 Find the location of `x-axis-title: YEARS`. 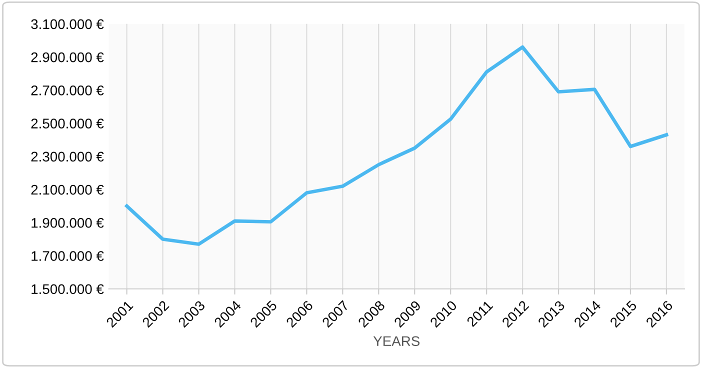

x-axis-title: YEARS is located at coordinates (396, 341).